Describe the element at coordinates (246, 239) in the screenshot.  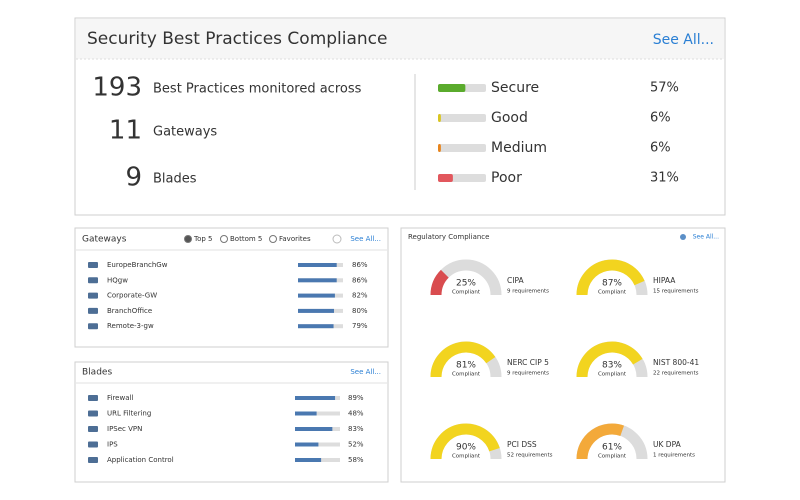
I see `option-label: Bottom 5` at that location.